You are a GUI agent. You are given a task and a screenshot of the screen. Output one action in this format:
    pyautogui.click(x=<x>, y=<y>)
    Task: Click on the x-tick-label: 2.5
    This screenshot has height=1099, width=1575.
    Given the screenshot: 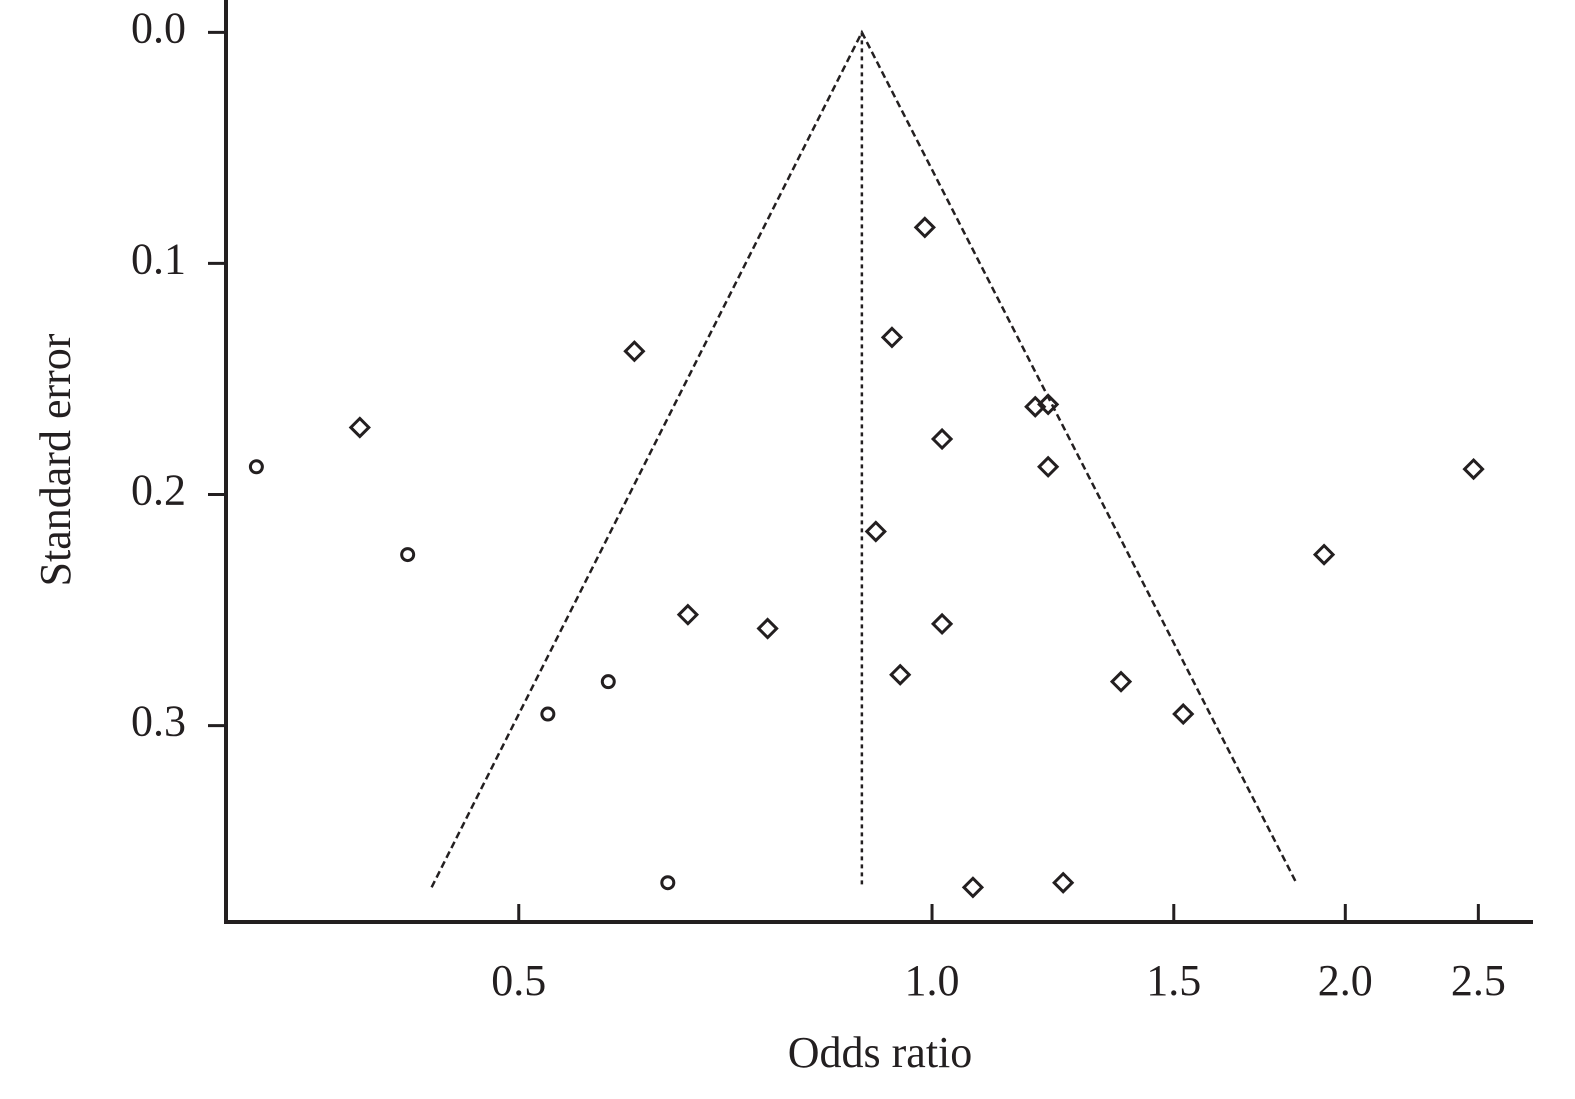 What is the action you would take?
    pyautogui.click(x=1478, y=980)
    